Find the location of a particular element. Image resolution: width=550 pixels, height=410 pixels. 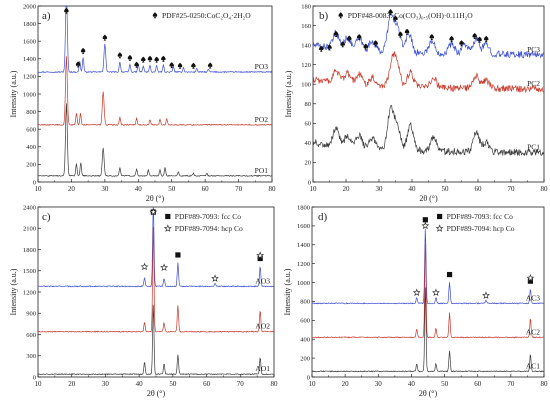

y-tick-label: 600 is located at coordinates (31, 130).